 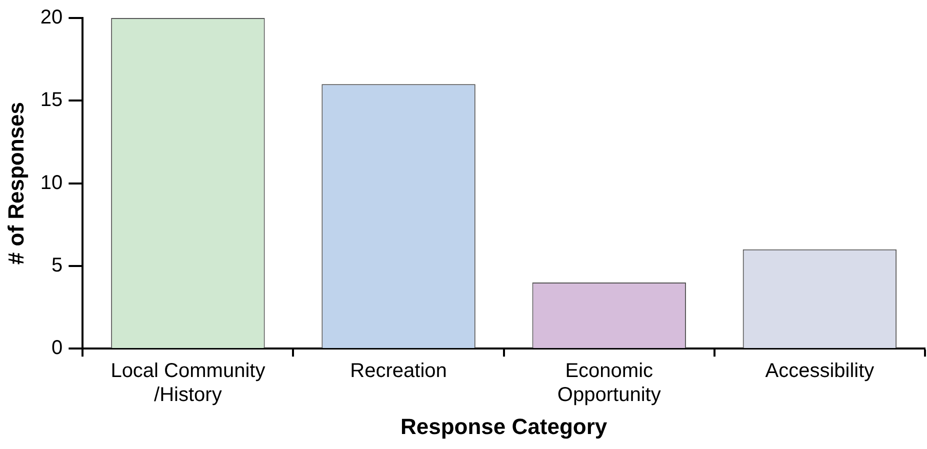 What do you see at coordinates (51, 100) in the screenshot?
I see `y-tick-label: 15` at bounding box center [51, 100].